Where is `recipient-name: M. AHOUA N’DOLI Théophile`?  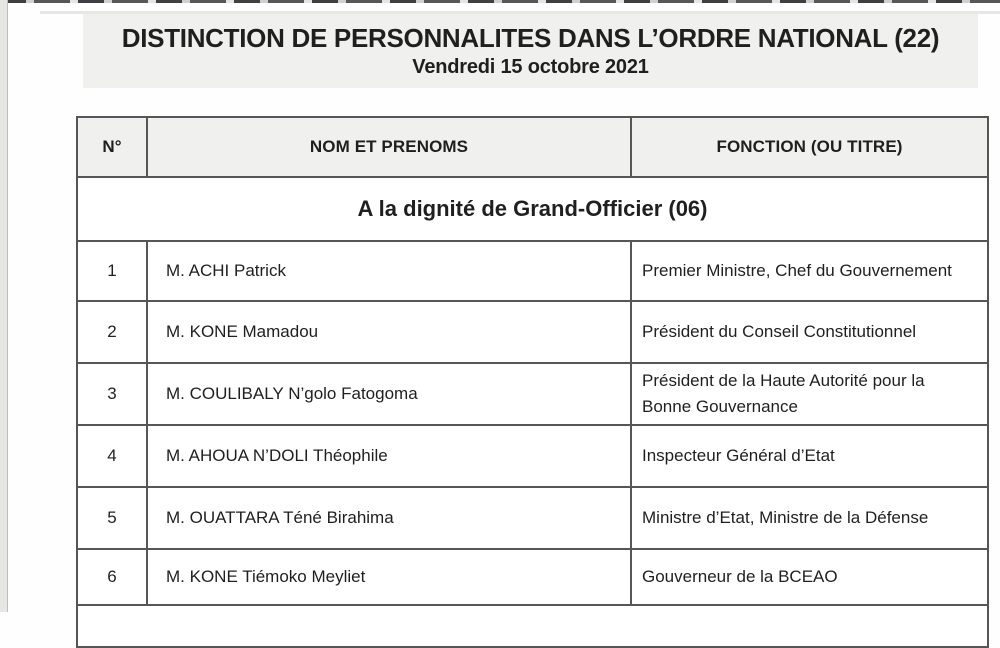
recipient-name: M. AHOUA N’DOLI Théophile is located at coordinates (389, 456).